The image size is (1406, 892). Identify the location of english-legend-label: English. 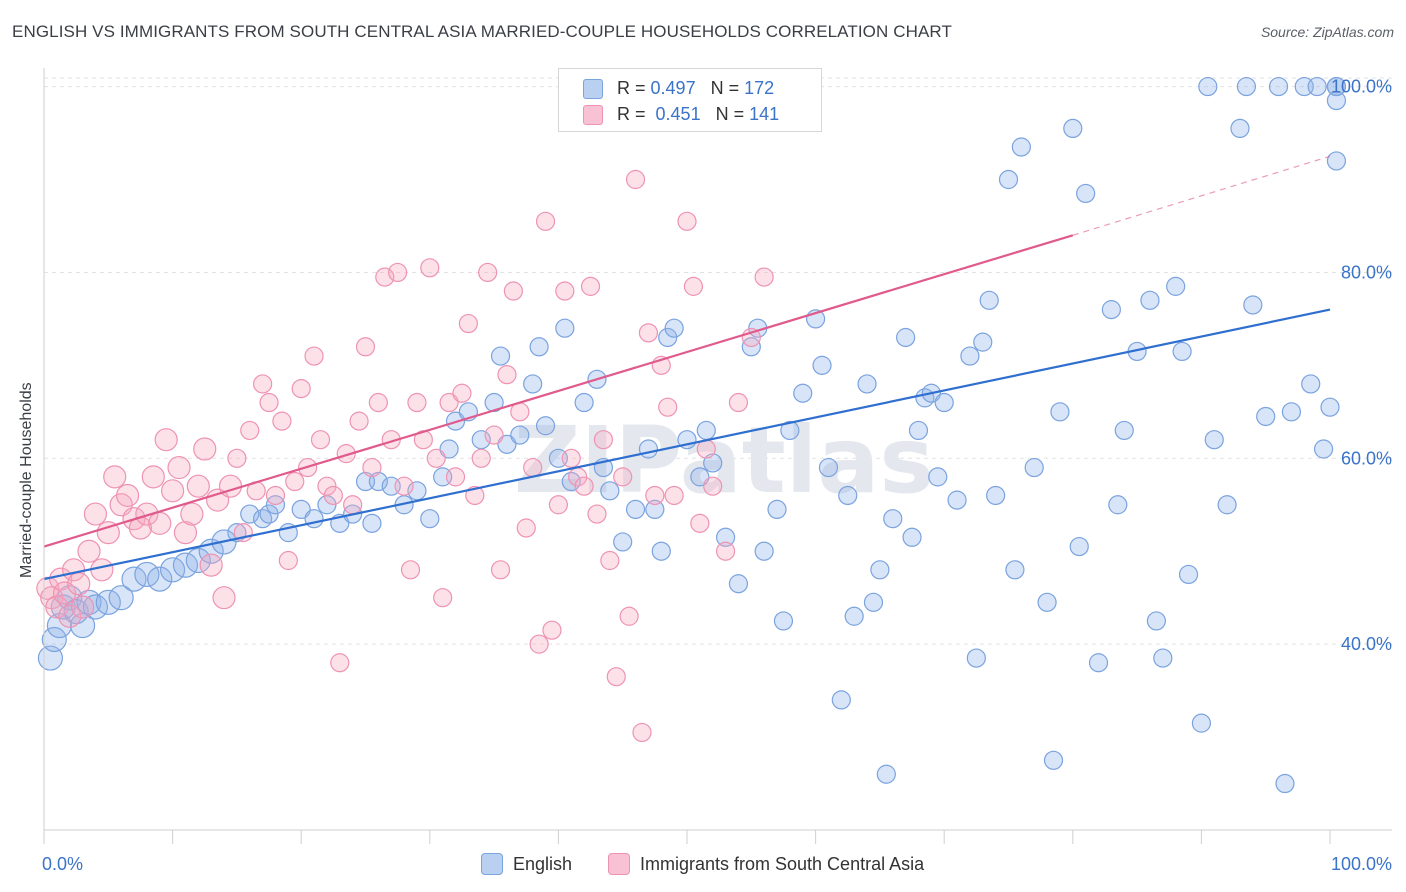
(543, 864).